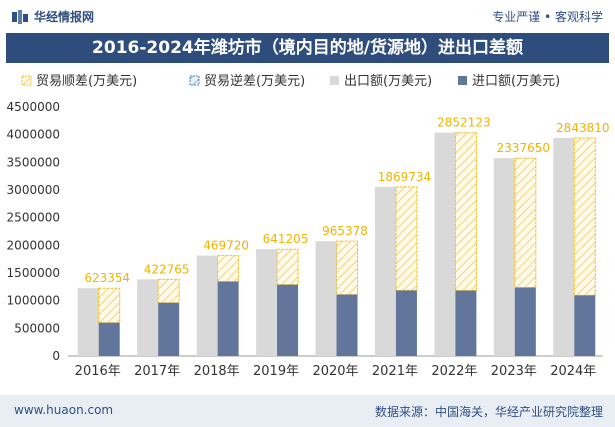  What do you see at coordinates (286, 239) in the screenshot?
I see `surplus-value-label: 641205` at bounding box center [286, 239].